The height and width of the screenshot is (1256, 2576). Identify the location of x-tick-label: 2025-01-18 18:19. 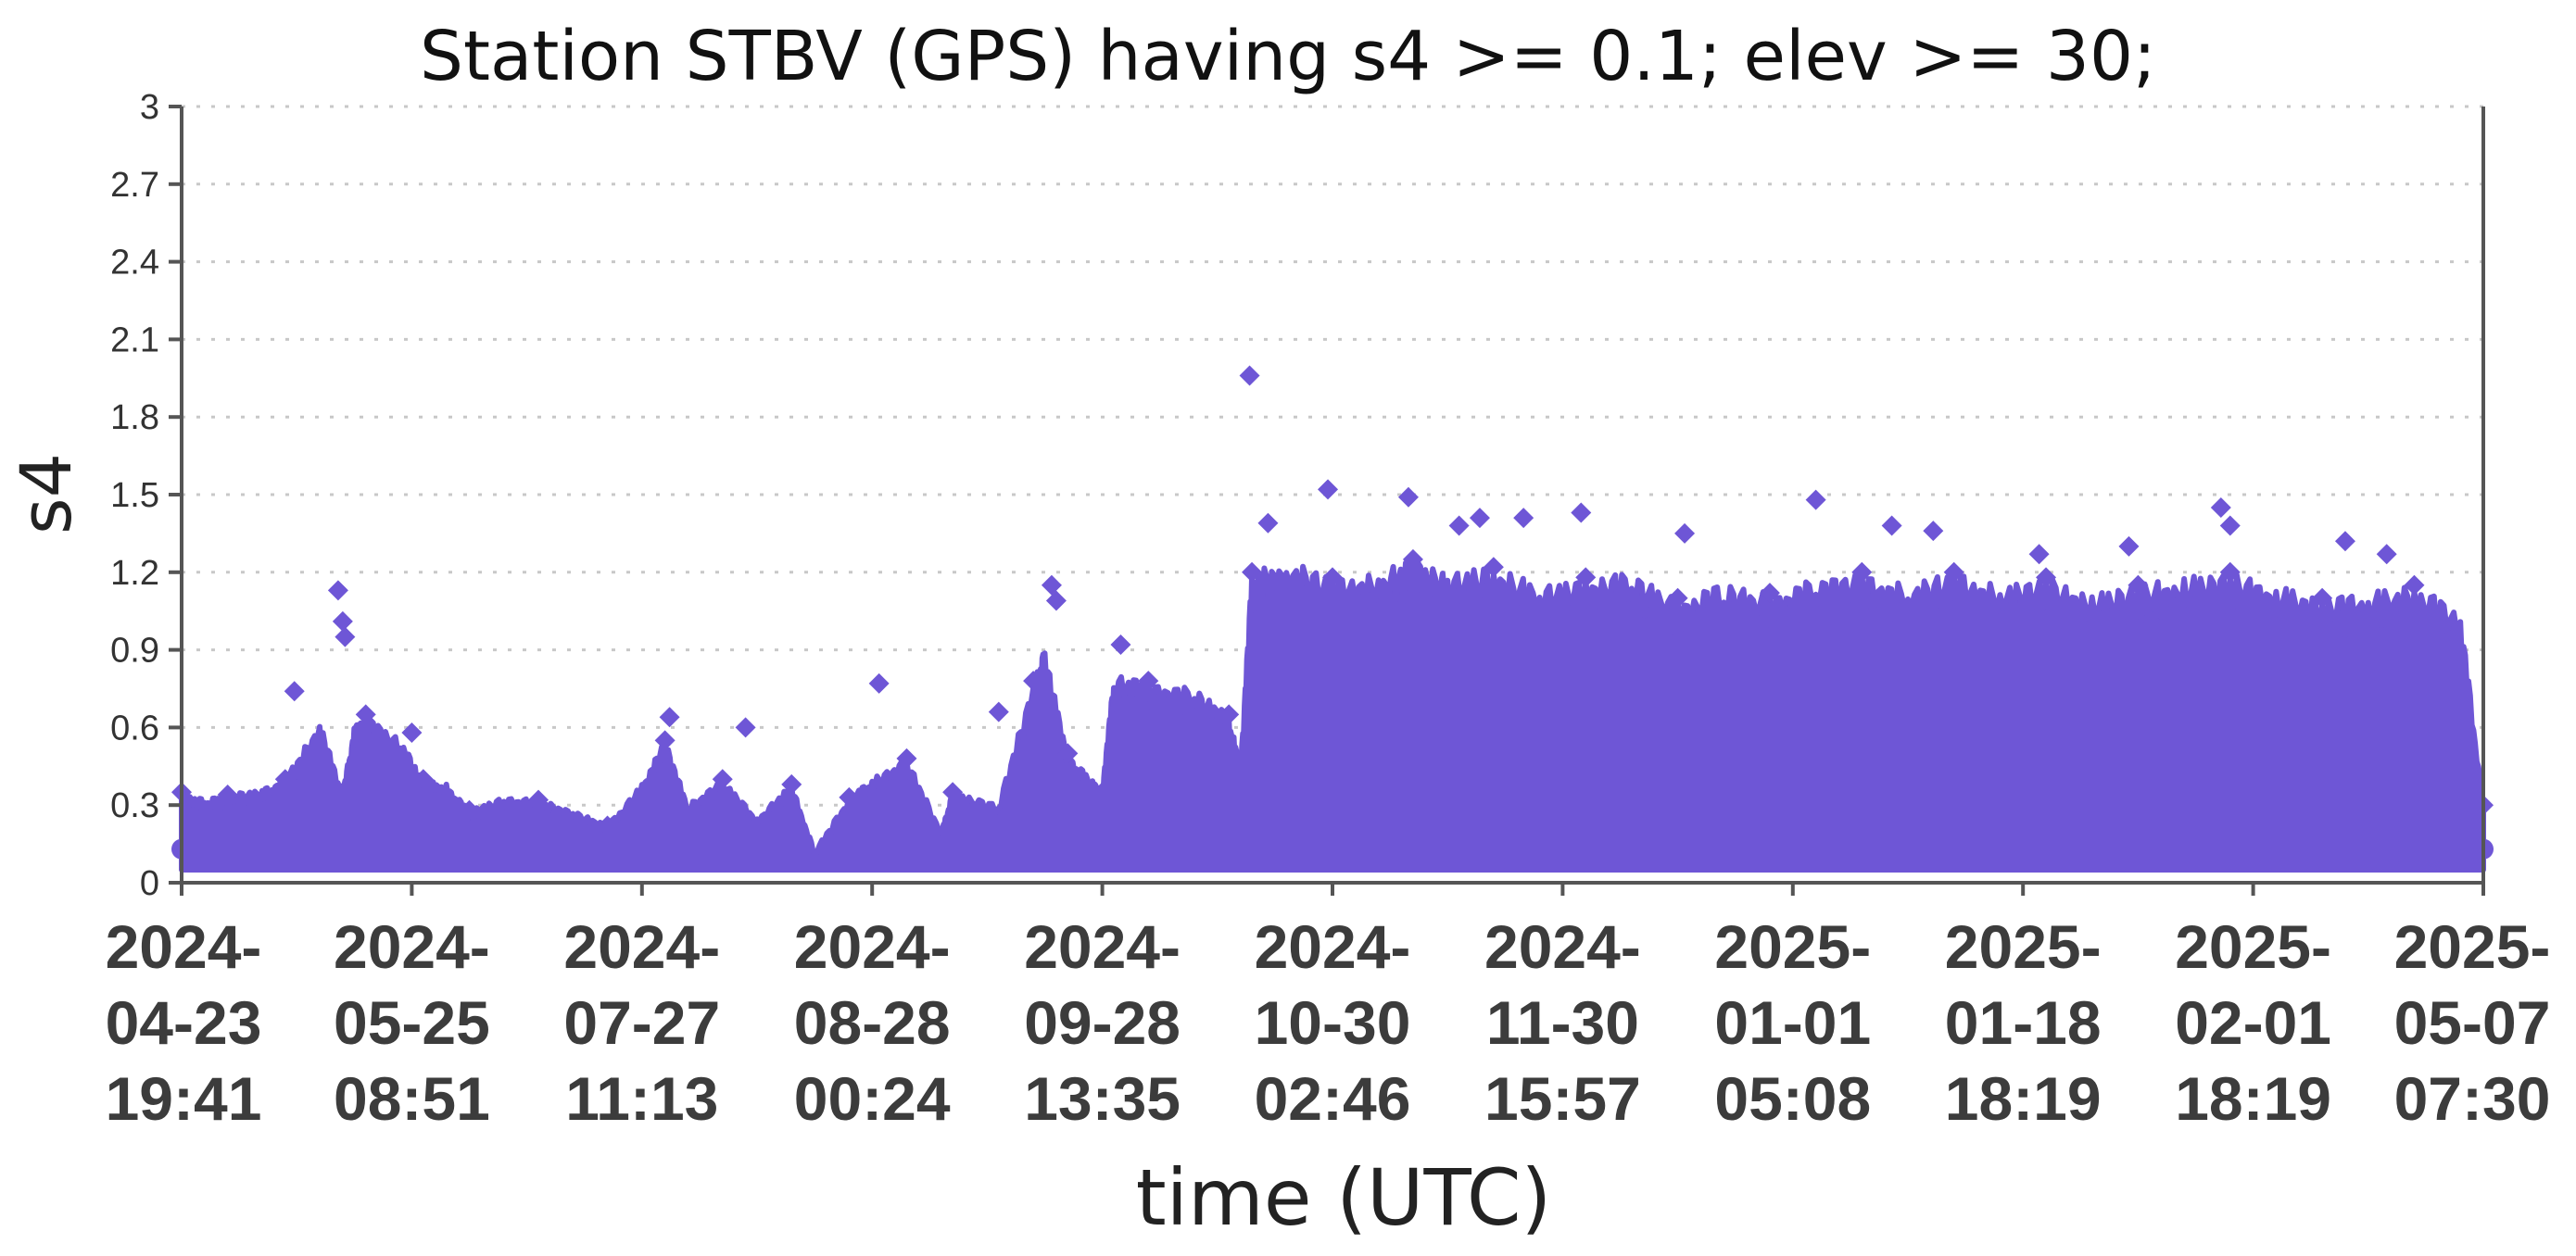
(2023, 1023).